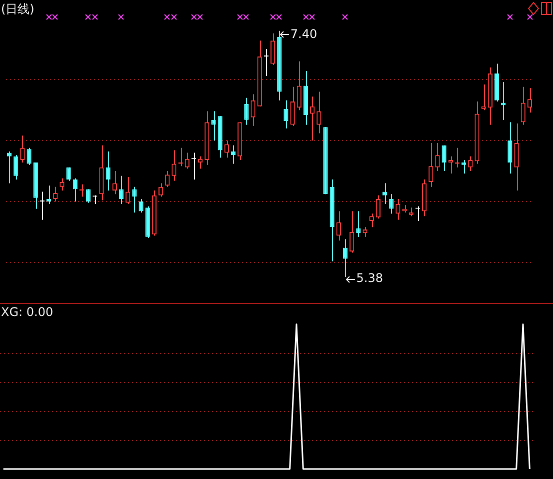  What do you see at coordinates (27, 312) in the screenshot?
I see `chart-title: XG: 0.00` at bounding box center [27, 312].